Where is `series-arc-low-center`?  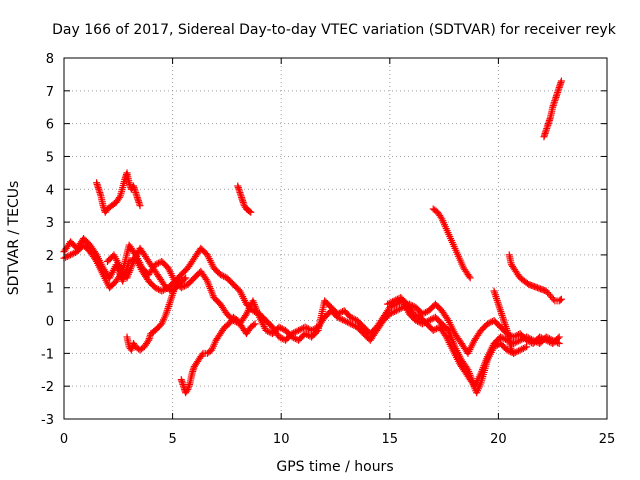
series-arc-low-center is located at coordinates (218, 355).